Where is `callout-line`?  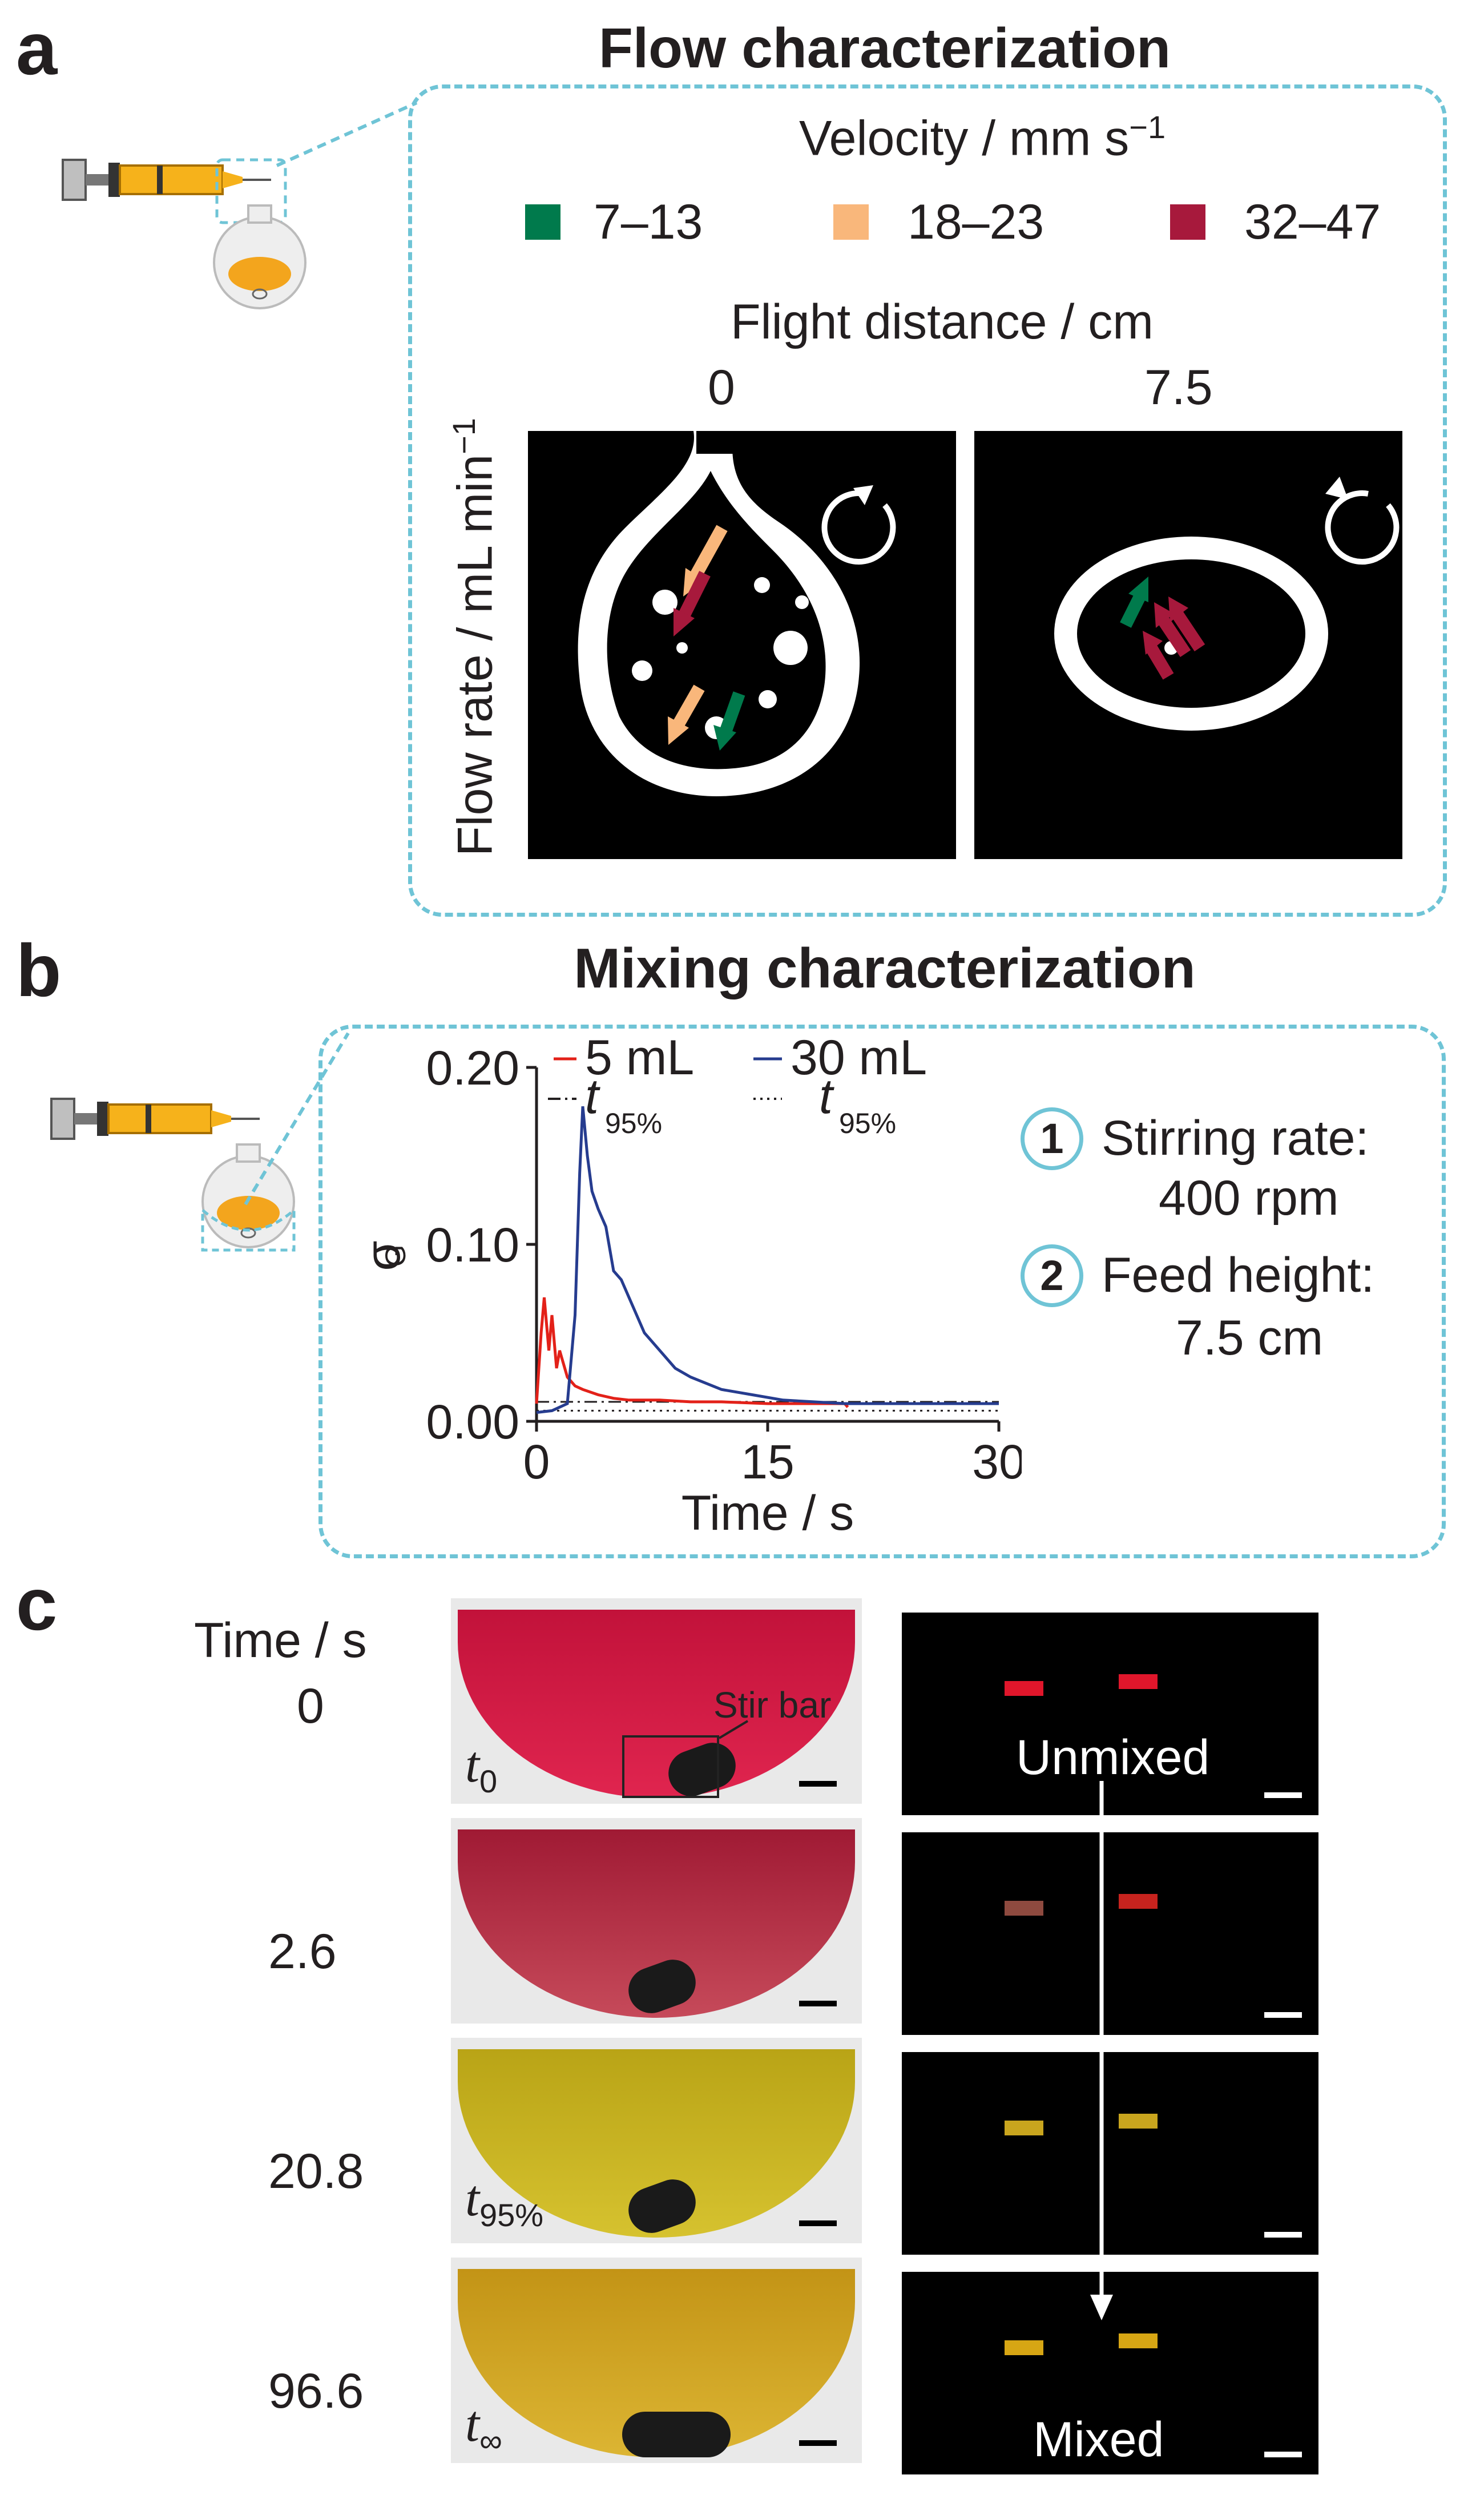 callout-line is located at coordinates (348, 134).